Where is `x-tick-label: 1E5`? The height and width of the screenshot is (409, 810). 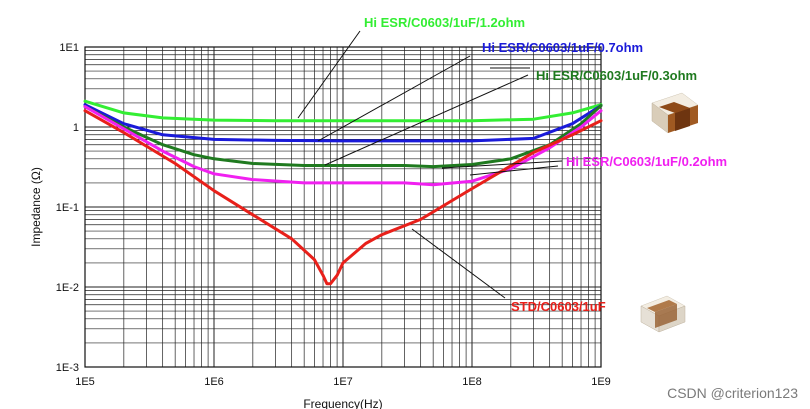 x-tick-label: 1E5 is located at coordinates (85, 382).